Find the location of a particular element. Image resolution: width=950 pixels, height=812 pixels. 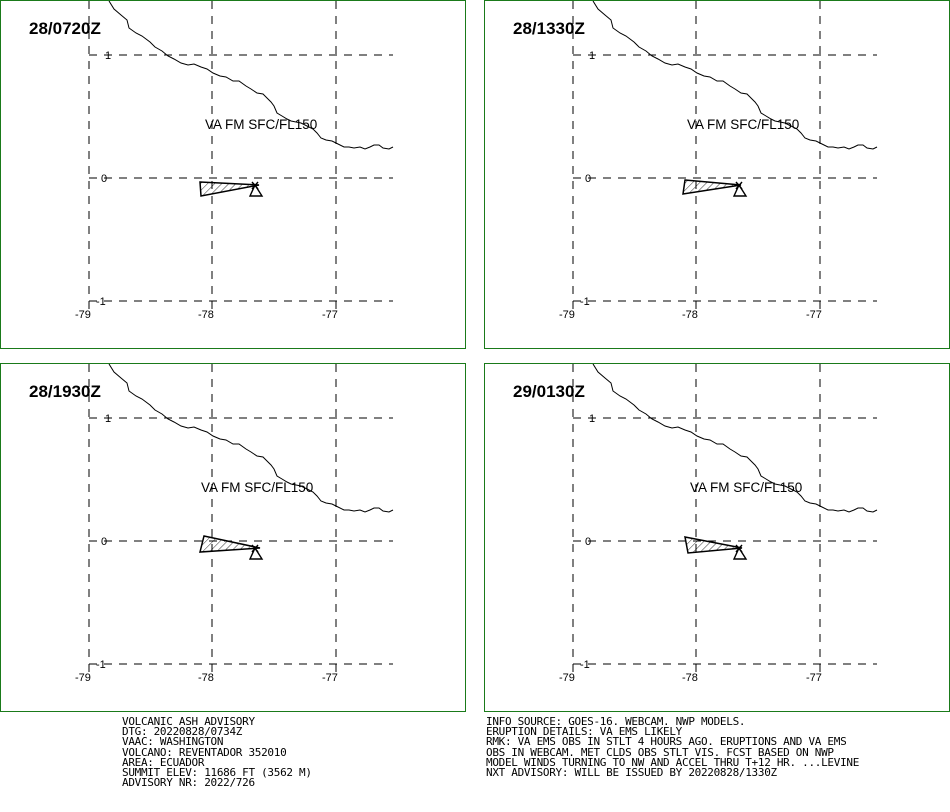

panel-time-label: 29/0130Z is located at coordinates (549, 391).